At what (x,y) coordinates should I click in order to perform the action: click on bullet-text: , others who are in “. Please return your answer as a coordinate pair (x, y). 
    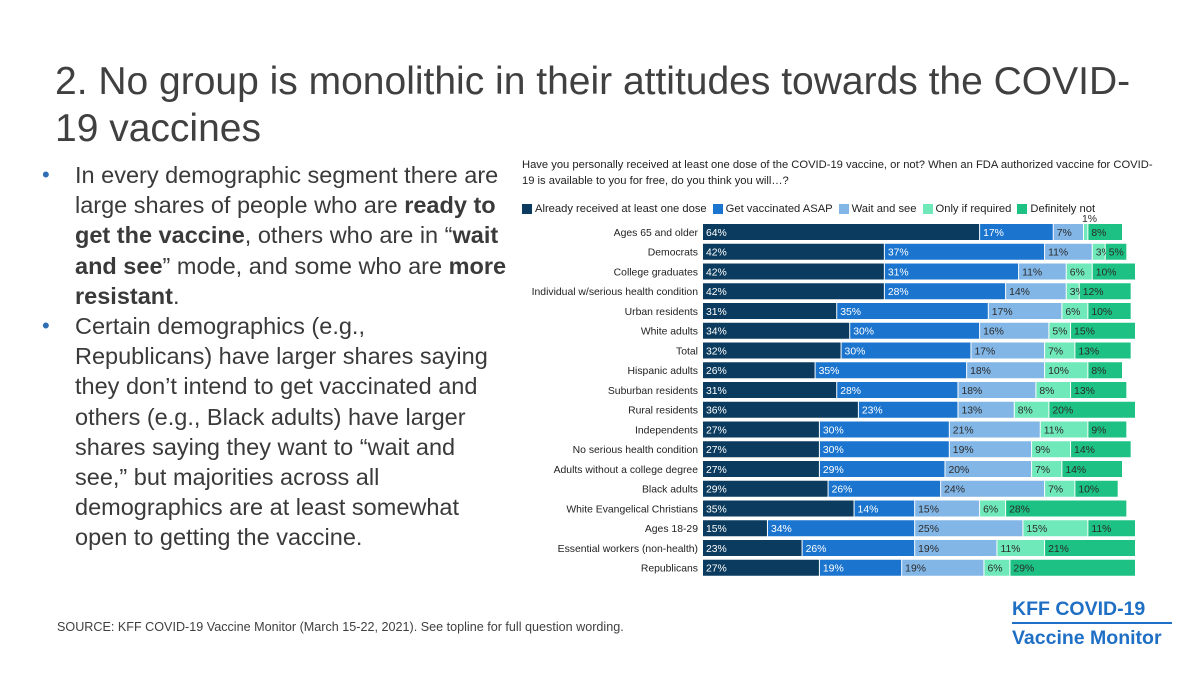
    Looking at the image, I should click on (348, 235).